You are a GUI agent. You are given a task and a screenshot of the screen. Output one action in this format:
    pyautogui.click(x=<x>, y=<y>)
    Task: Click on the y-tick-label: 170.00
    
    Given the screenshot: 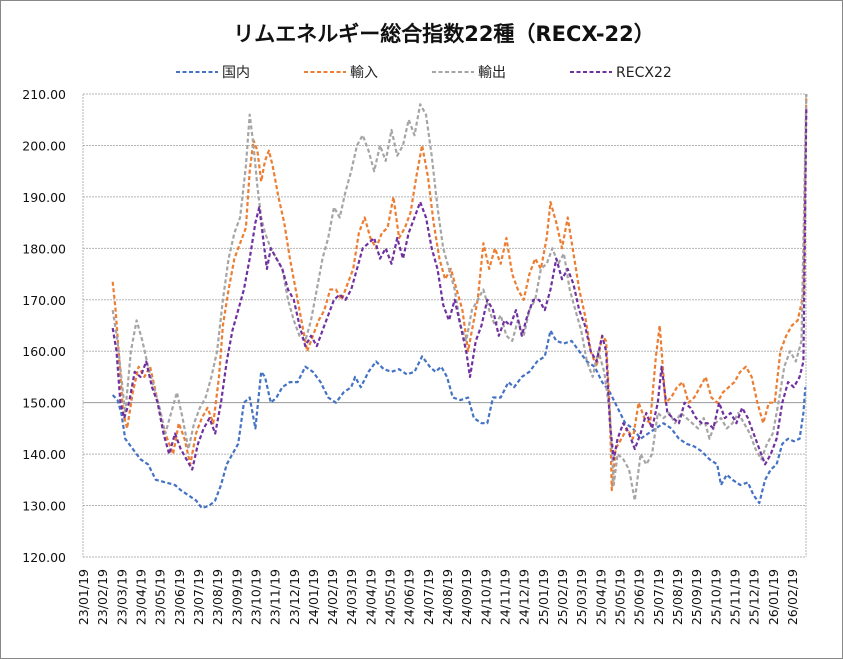 What is the action you would take?
    pyautogui.click(x=44, y=300)
    